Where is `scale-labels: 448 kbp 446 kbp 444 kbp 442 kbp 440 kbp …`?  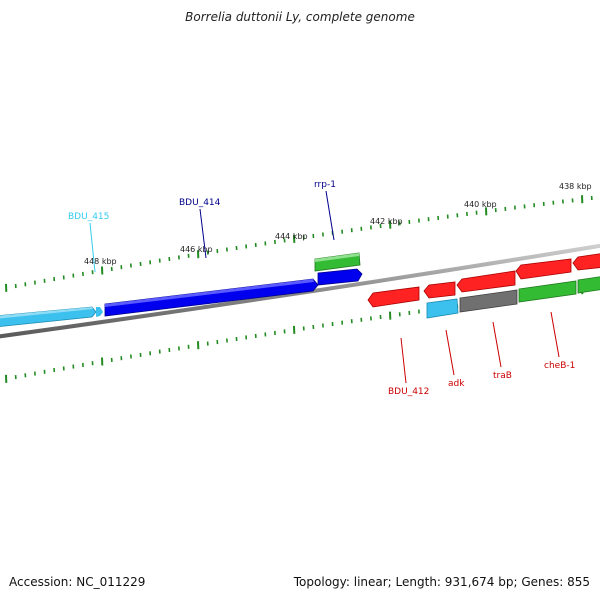 scale-labels: 448 kbp 446 kbp 444 kbp 442 kbp 440 kbp … is located at coordinates (338, 224).